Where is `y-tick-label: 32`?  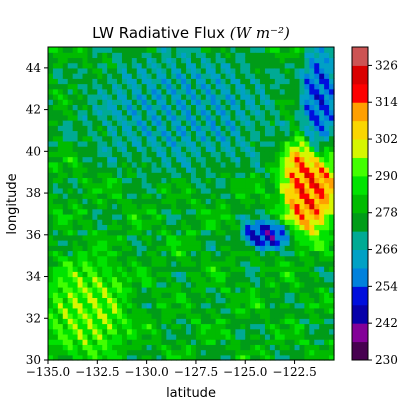
y-tick-label: 32 is located at coordinates (33, 318).